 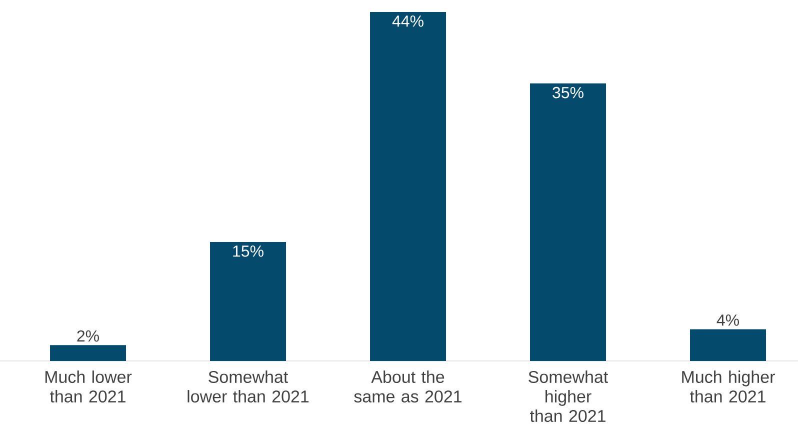 I want to click on x-tick-label: About the same as 2021, so click(x=408, y=386).